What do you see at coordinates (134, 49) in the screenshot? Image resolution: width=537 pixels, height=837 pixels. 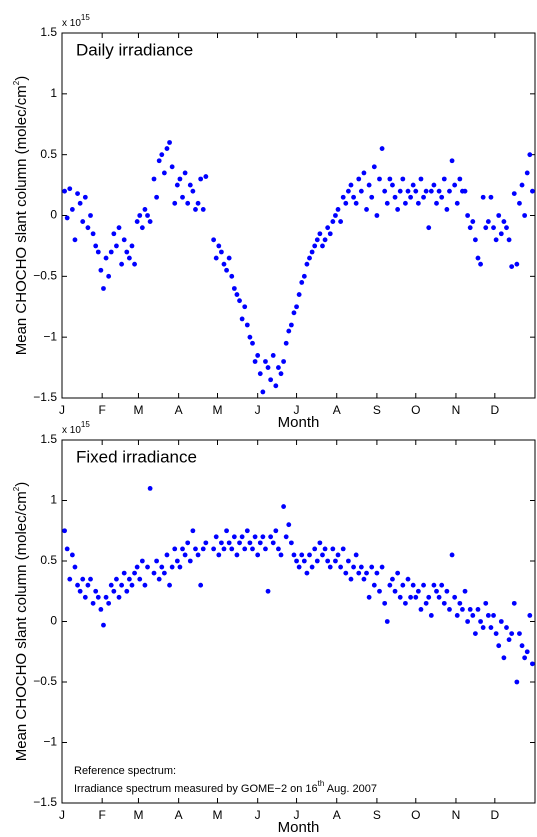 I see `panel-title: Daily irradiance` at bounding box center [134, 49].